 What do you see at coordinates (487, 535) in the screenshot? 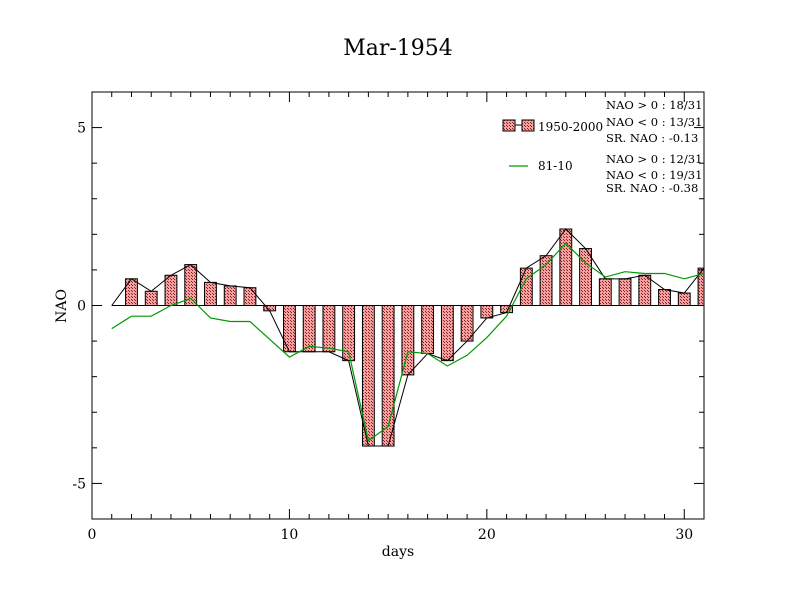
I see `x-tick-label: 20` at bounding box center [487, 535].